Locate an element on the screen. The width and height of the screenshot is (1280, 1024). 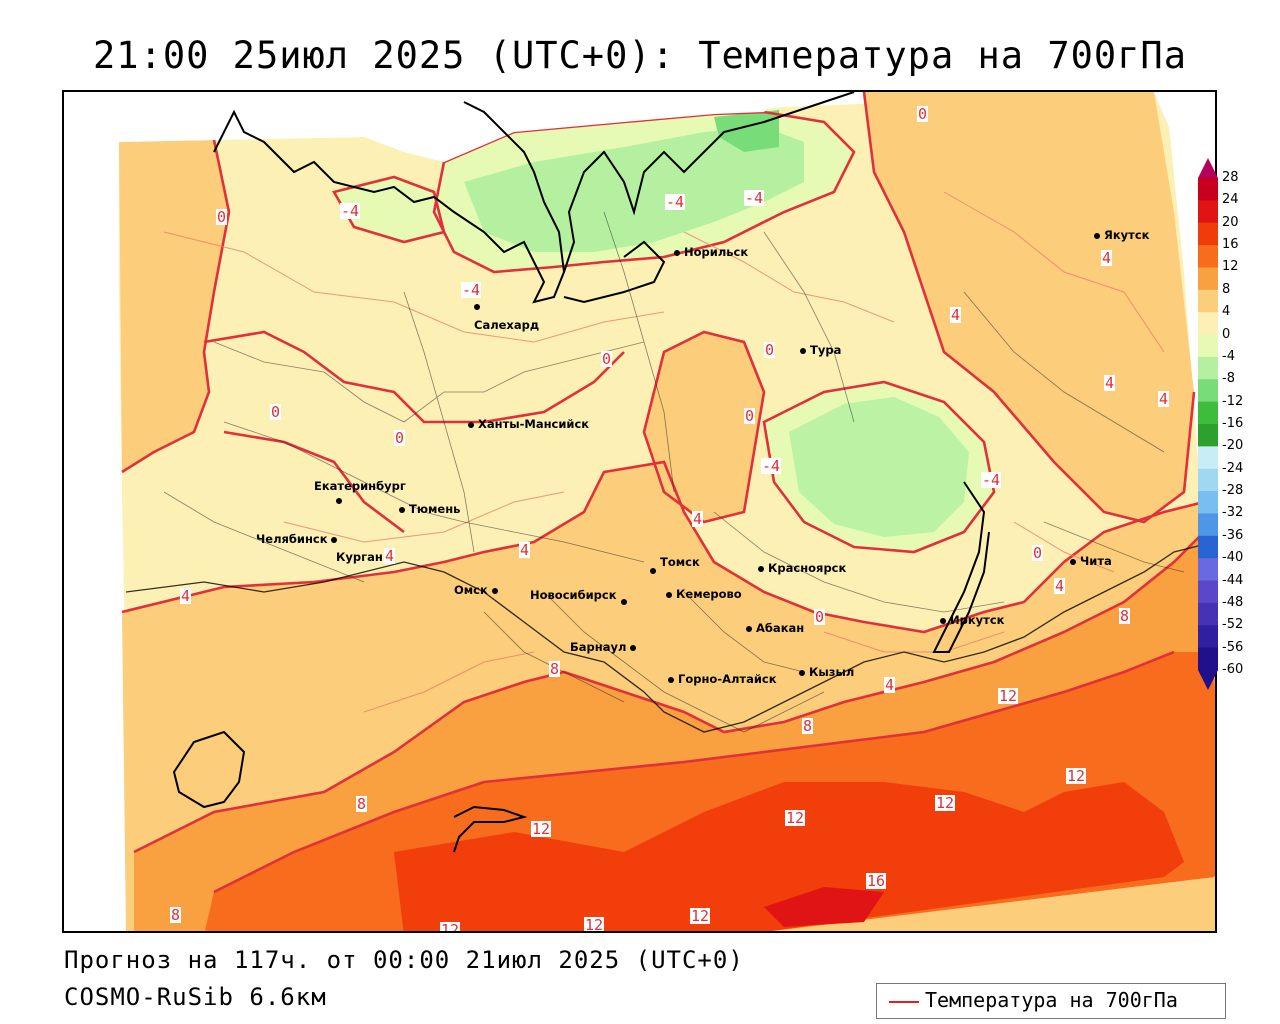
arctic-sea is located at coordinates (424, 167).